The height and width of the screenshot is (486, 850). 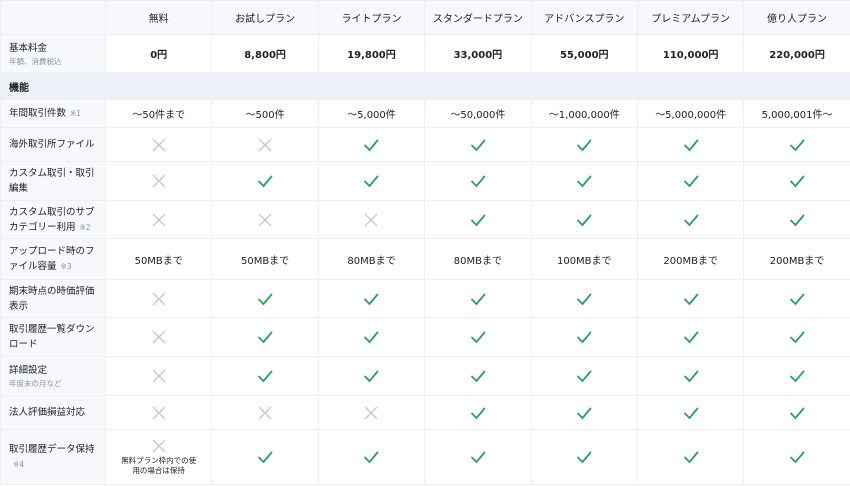 I want to click on row-label: 取引履歴データ保持 ※4, so click(x=53, y=457).